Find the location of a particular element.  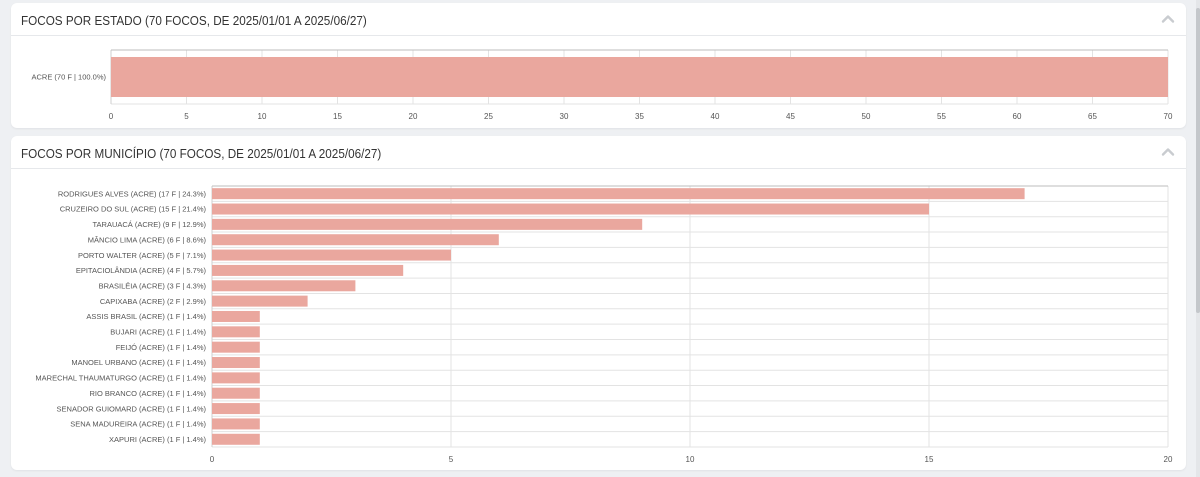

page-scrollbar is located at coordinates (1198, 238).